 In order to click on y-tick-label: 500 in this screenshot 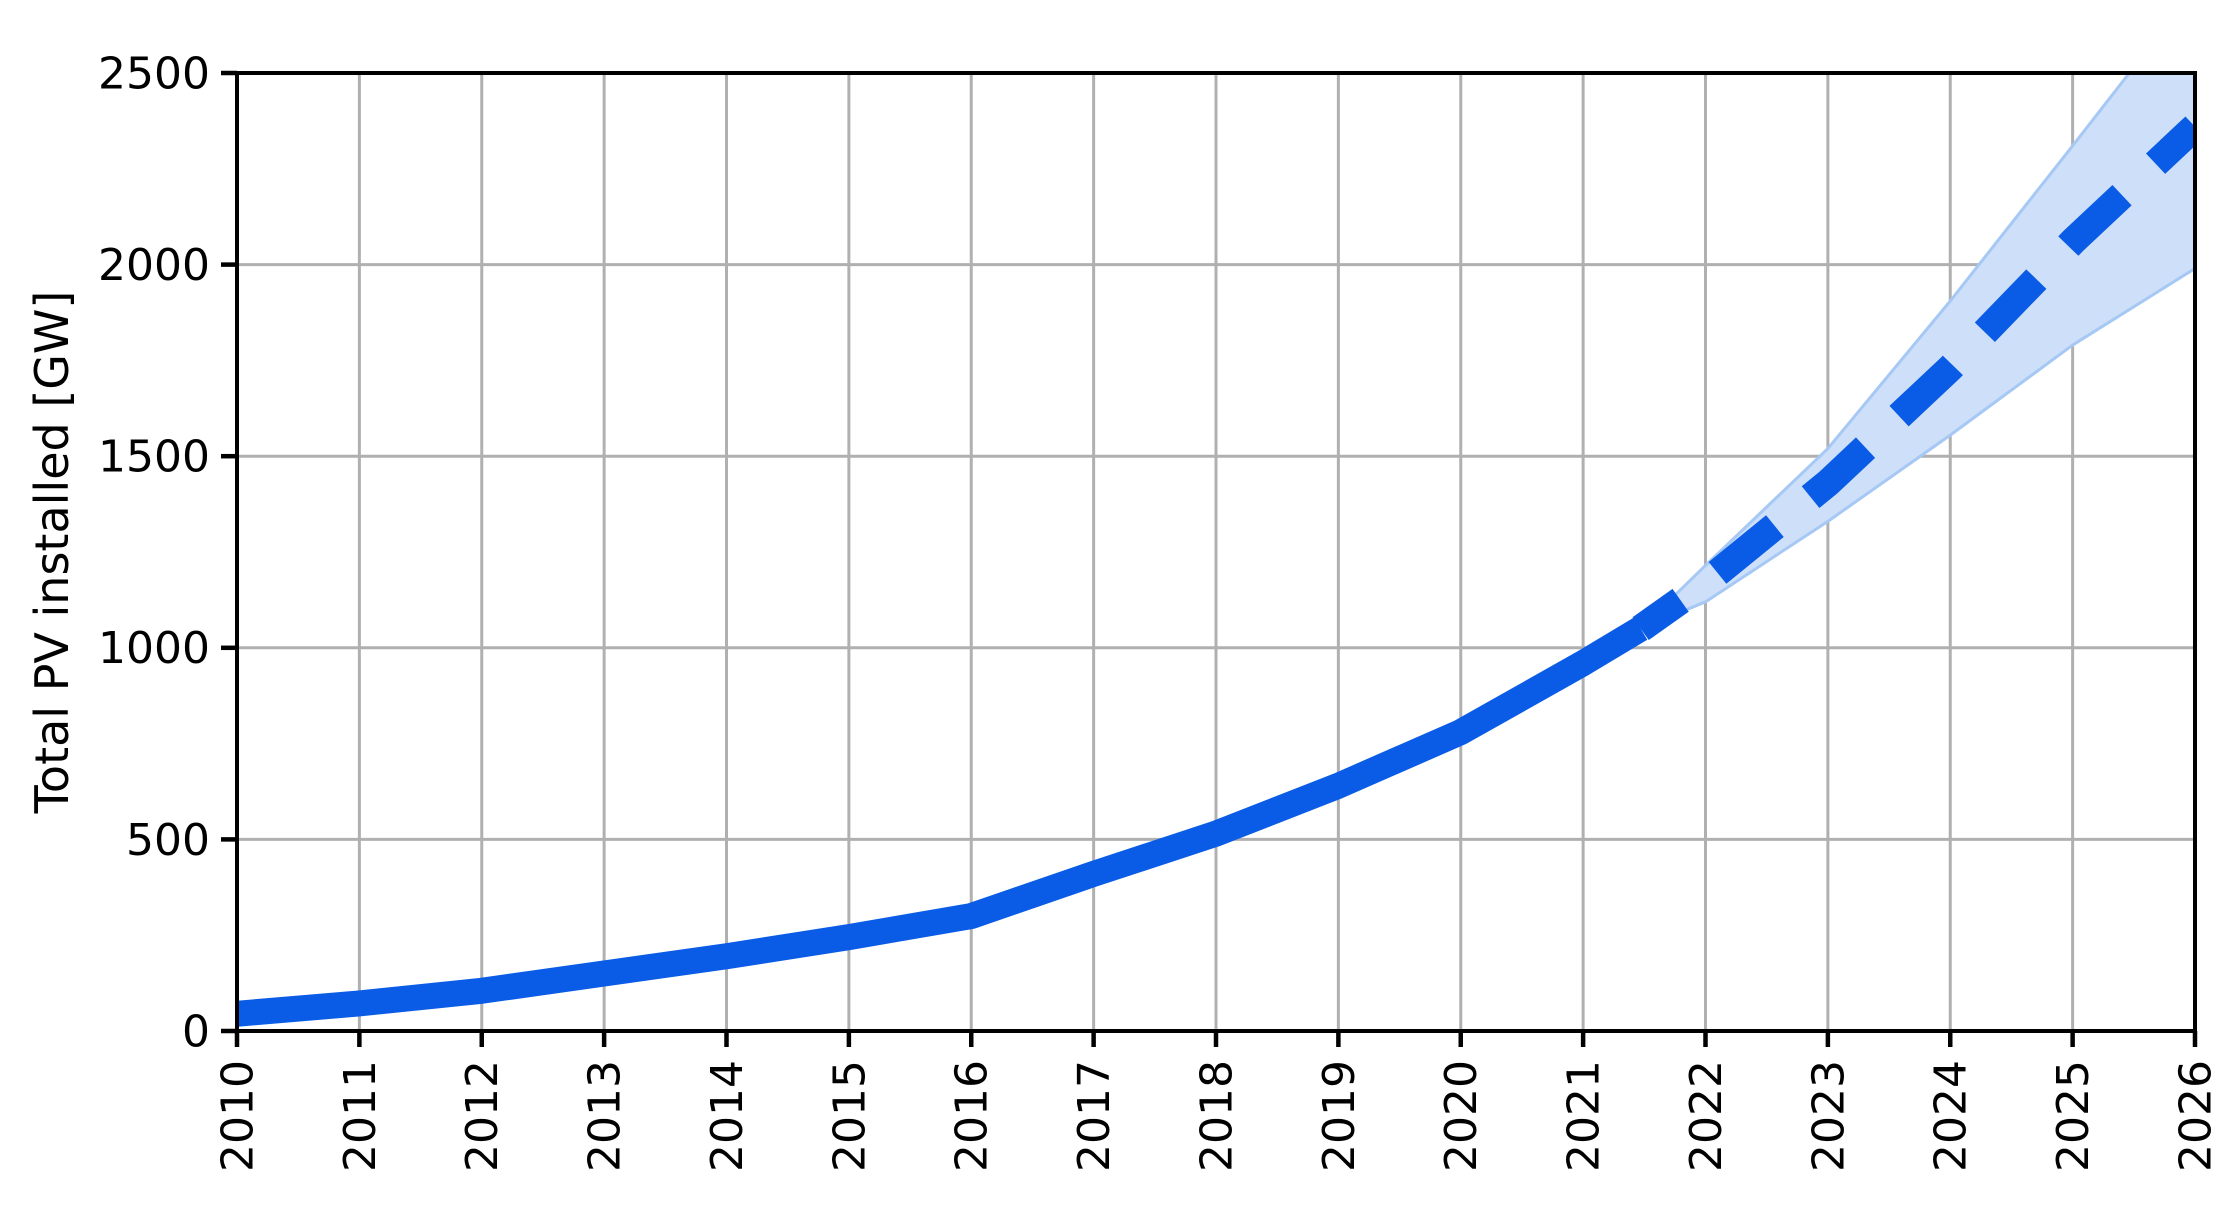, I will do `click(168, 840)`.